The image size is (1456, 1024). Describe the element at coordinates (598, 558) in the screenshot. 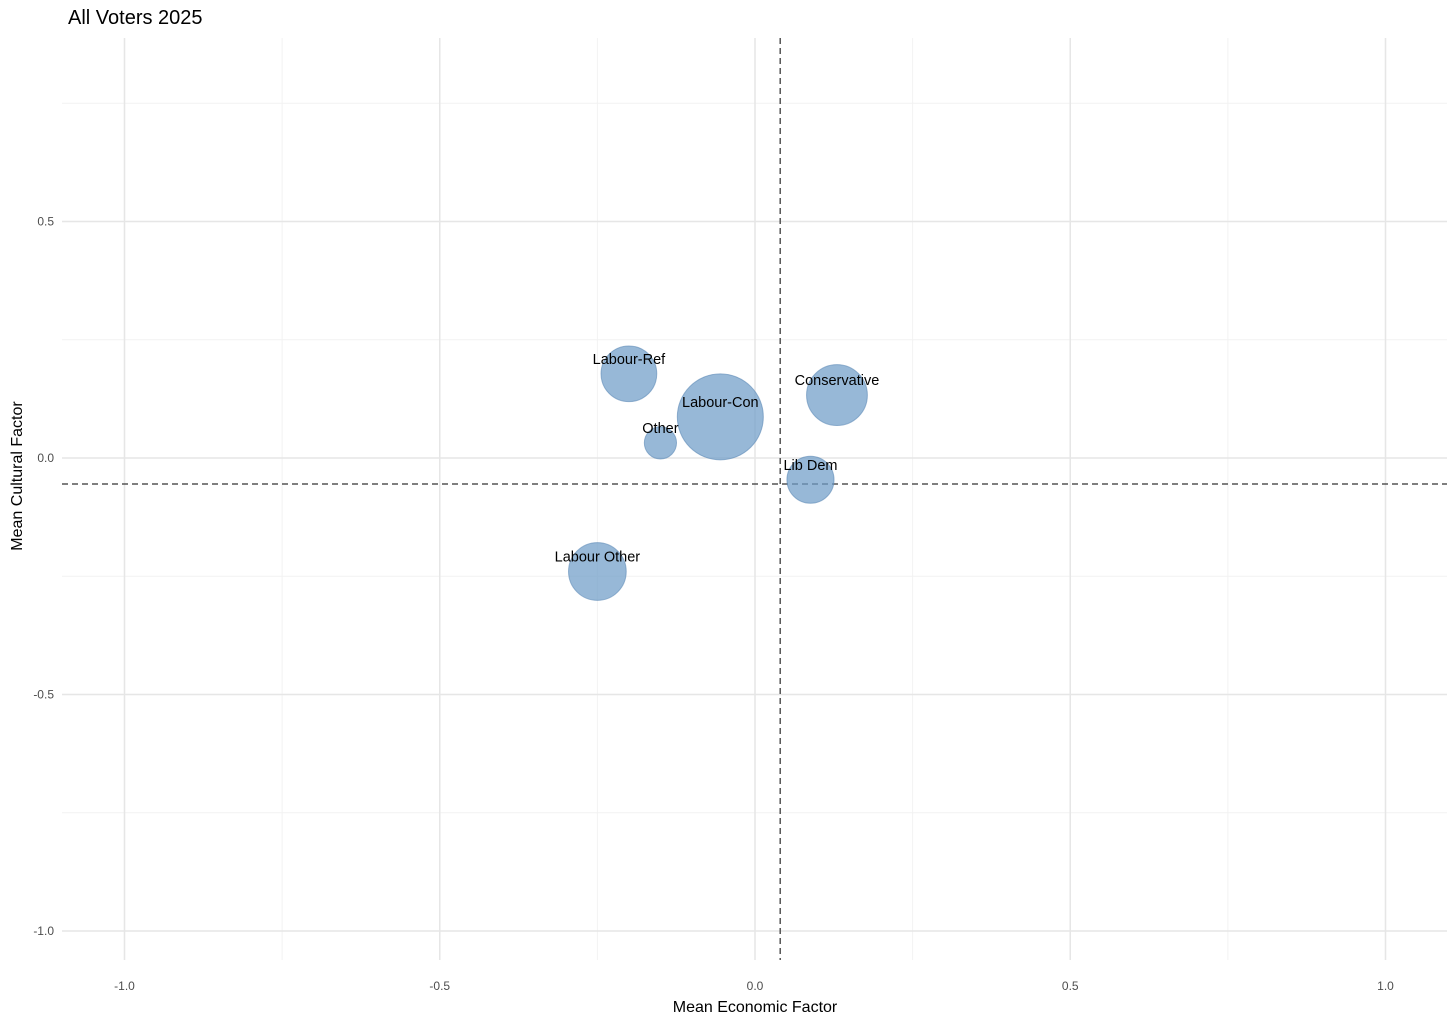

I see `bubble-label: Labour Other` at that location.